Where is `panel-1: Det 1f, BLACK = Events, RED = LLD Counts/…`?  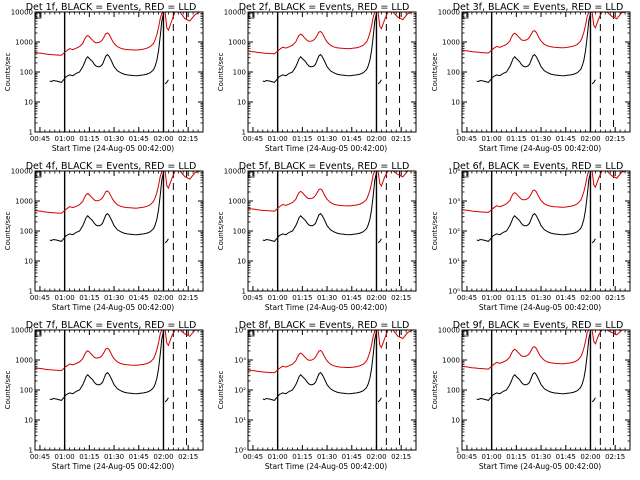 panel-1: Det 1f, BLACK = Events, RED = LLD Counts/… is located at coordinates (104, 77).